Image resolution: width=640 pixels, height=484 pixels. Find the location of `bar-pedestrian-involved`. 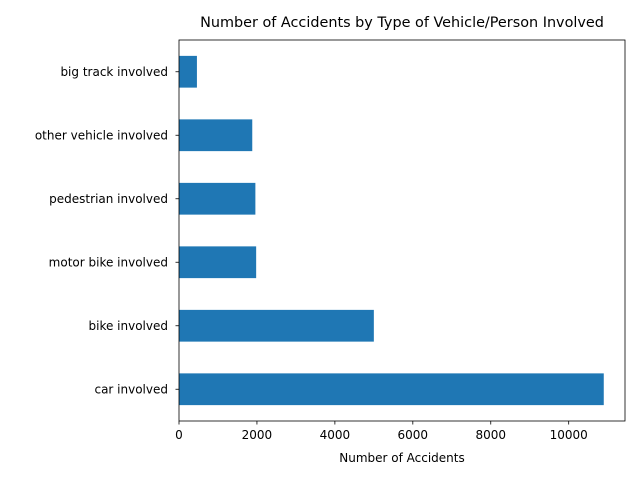

bar-pedestrian-involved is located at coordinates (217, 198).